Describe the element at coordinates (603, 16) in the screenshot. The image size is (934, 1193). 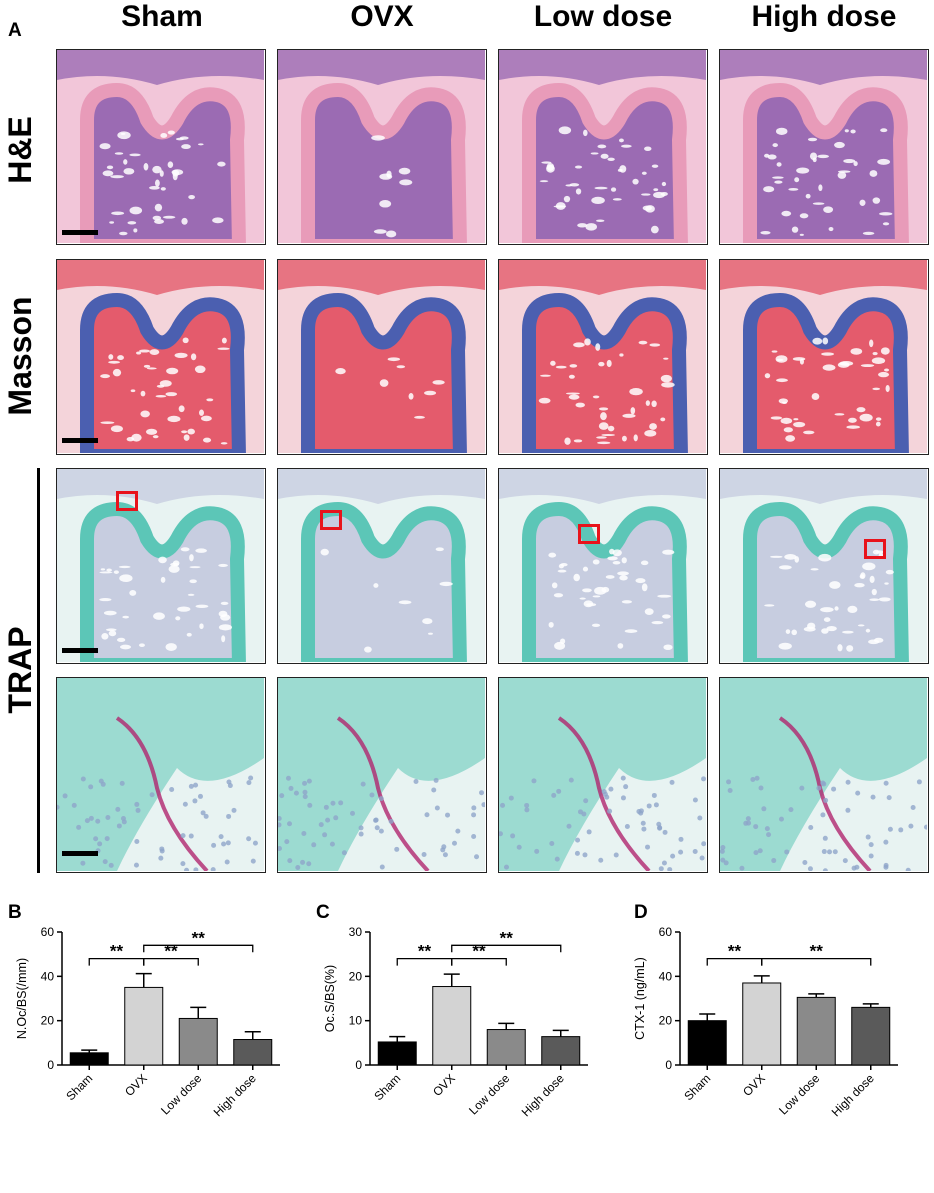
I see `column-header-low-dose: Low dose` at that location.